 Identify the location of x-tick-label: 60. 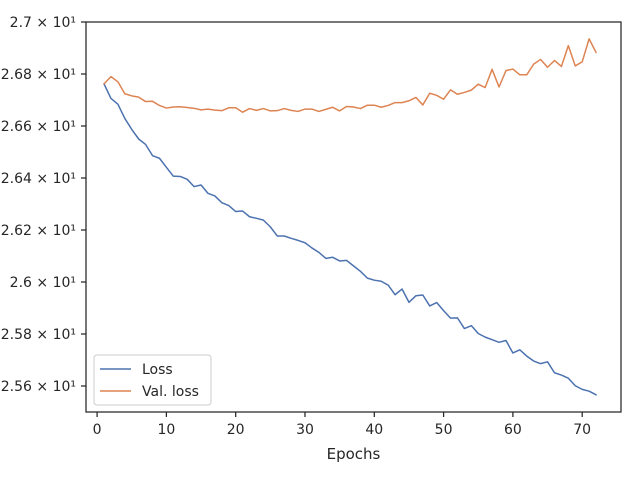
(513, 430).